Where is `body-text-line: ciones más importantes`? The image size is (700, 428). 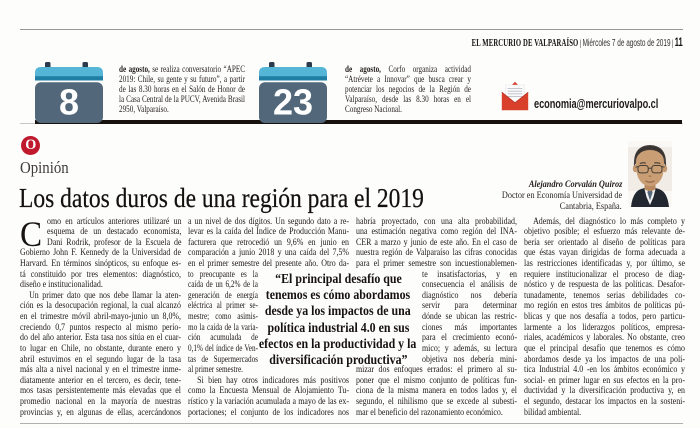
body-text-line: ciones más importantes is located at coordinates (469, 327).